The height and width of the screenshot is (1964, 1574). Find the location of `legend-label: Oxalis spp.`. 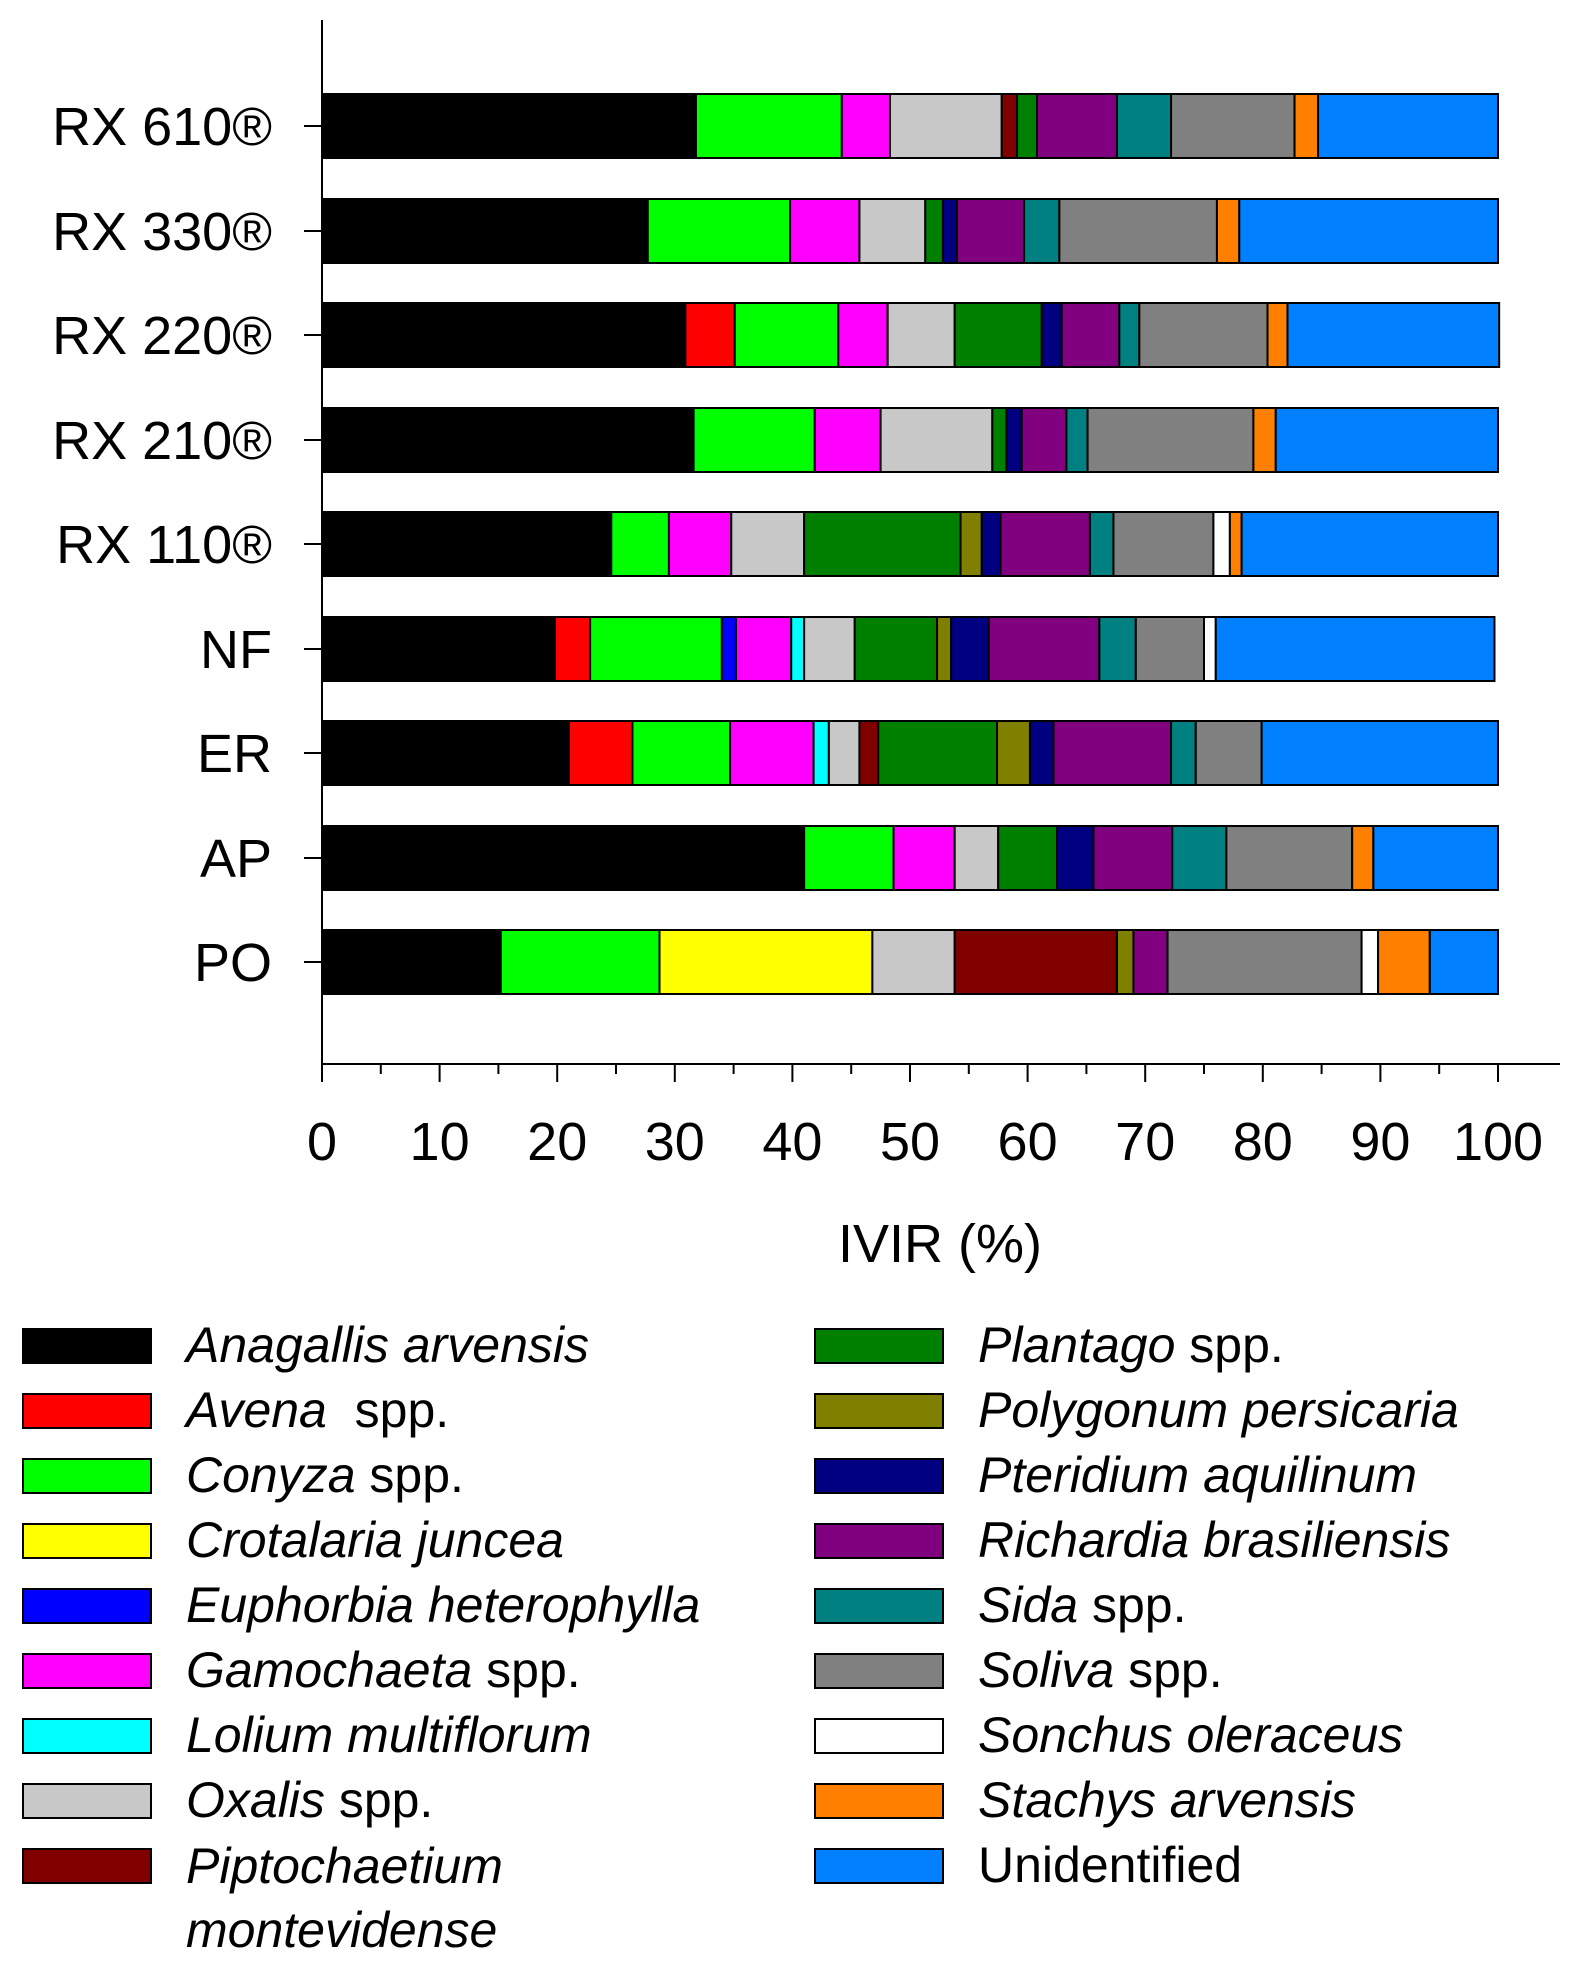

legend-label: Oxalis spp. is located at coordinates (309, 1800).